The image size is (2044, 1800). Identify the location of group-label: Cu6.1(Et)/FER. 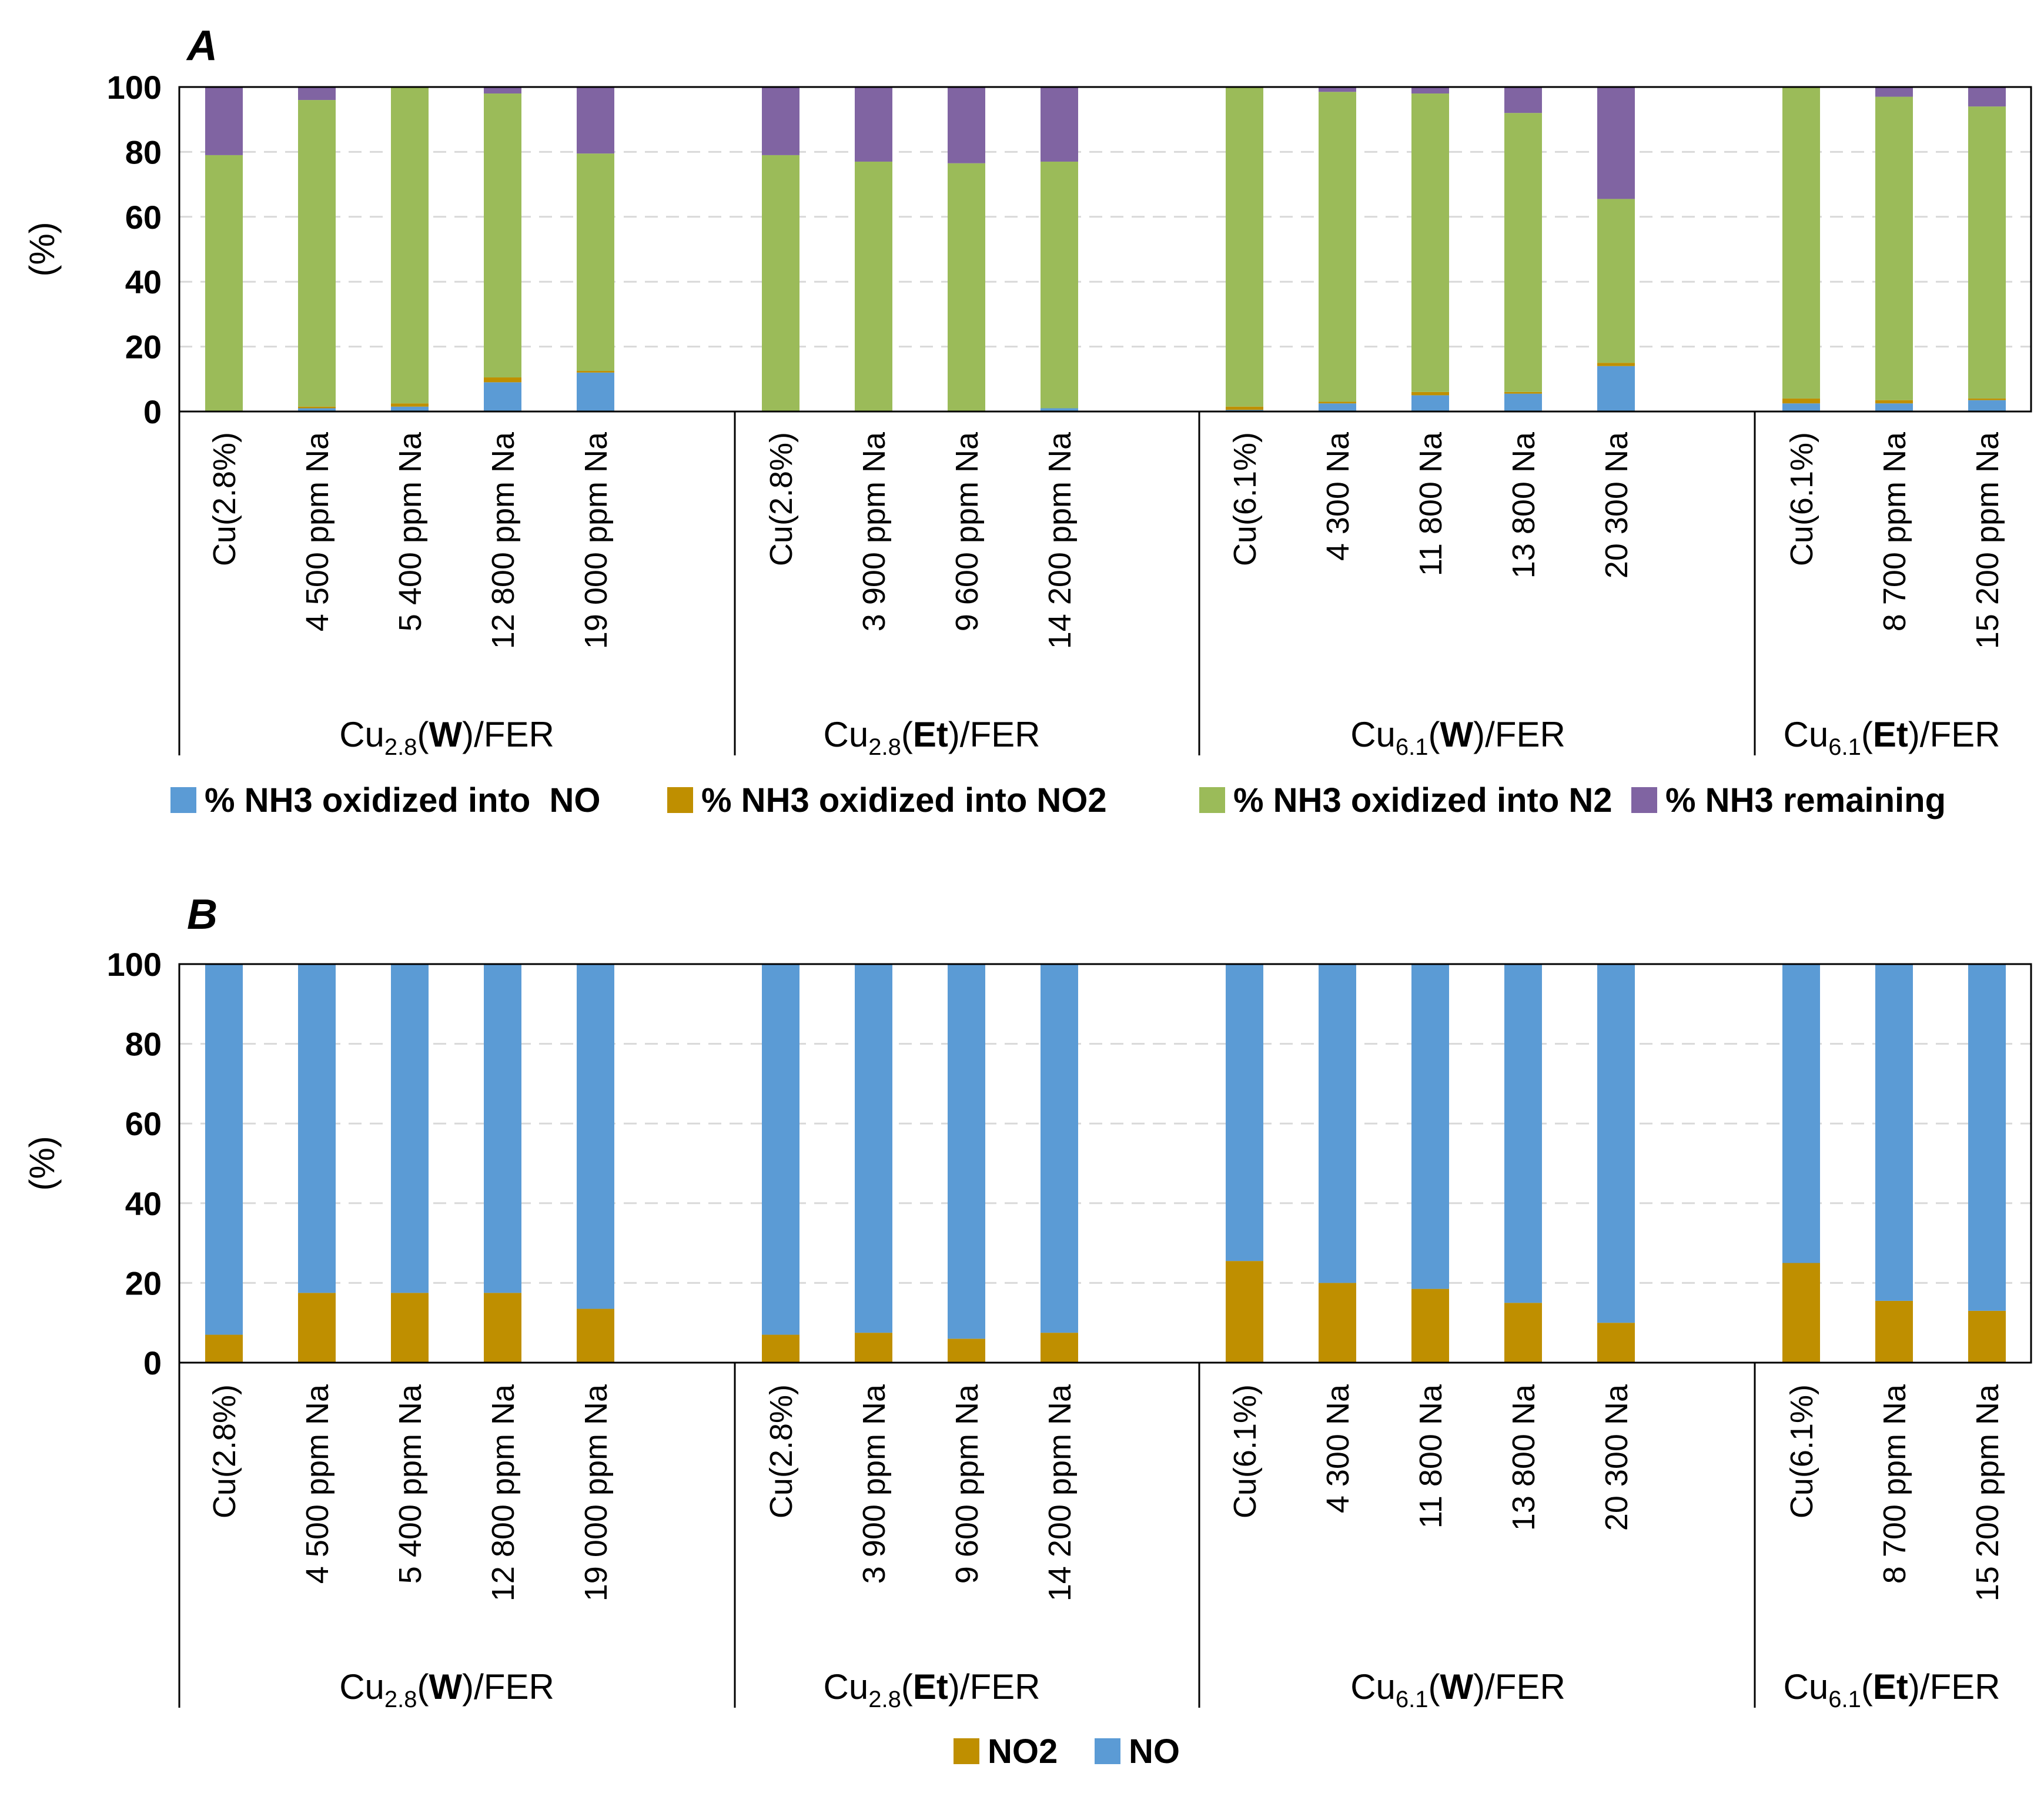
(1892, 1689).